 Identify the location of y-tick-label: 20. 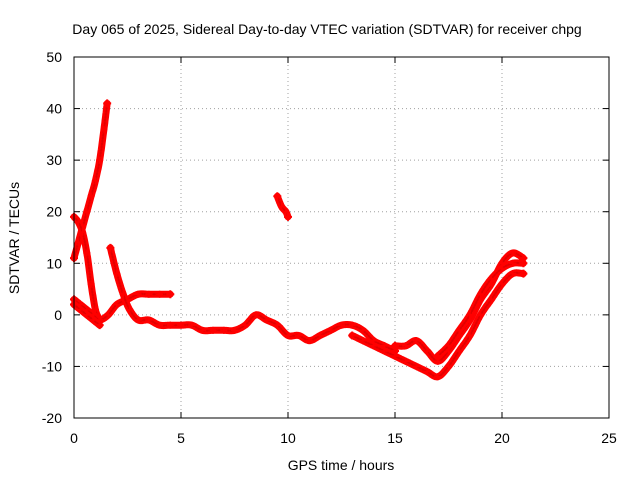
(54, 212).